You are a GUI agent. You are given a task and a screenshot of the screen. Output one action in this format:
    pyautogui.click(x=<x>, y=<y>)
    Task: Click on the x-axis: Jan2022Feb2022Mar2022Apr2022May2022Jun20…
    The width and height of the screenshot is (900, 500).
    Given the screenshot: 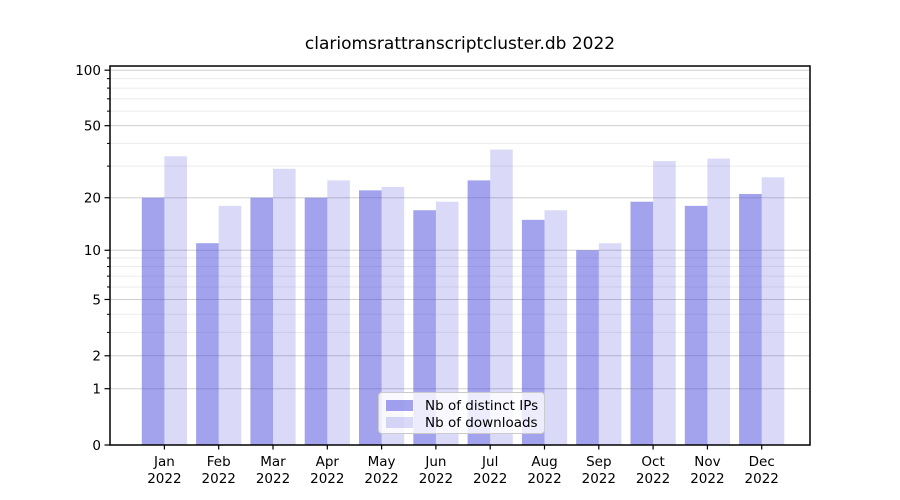 What is the action you would take?
    pyautogui.click(x=463, y=466)
    